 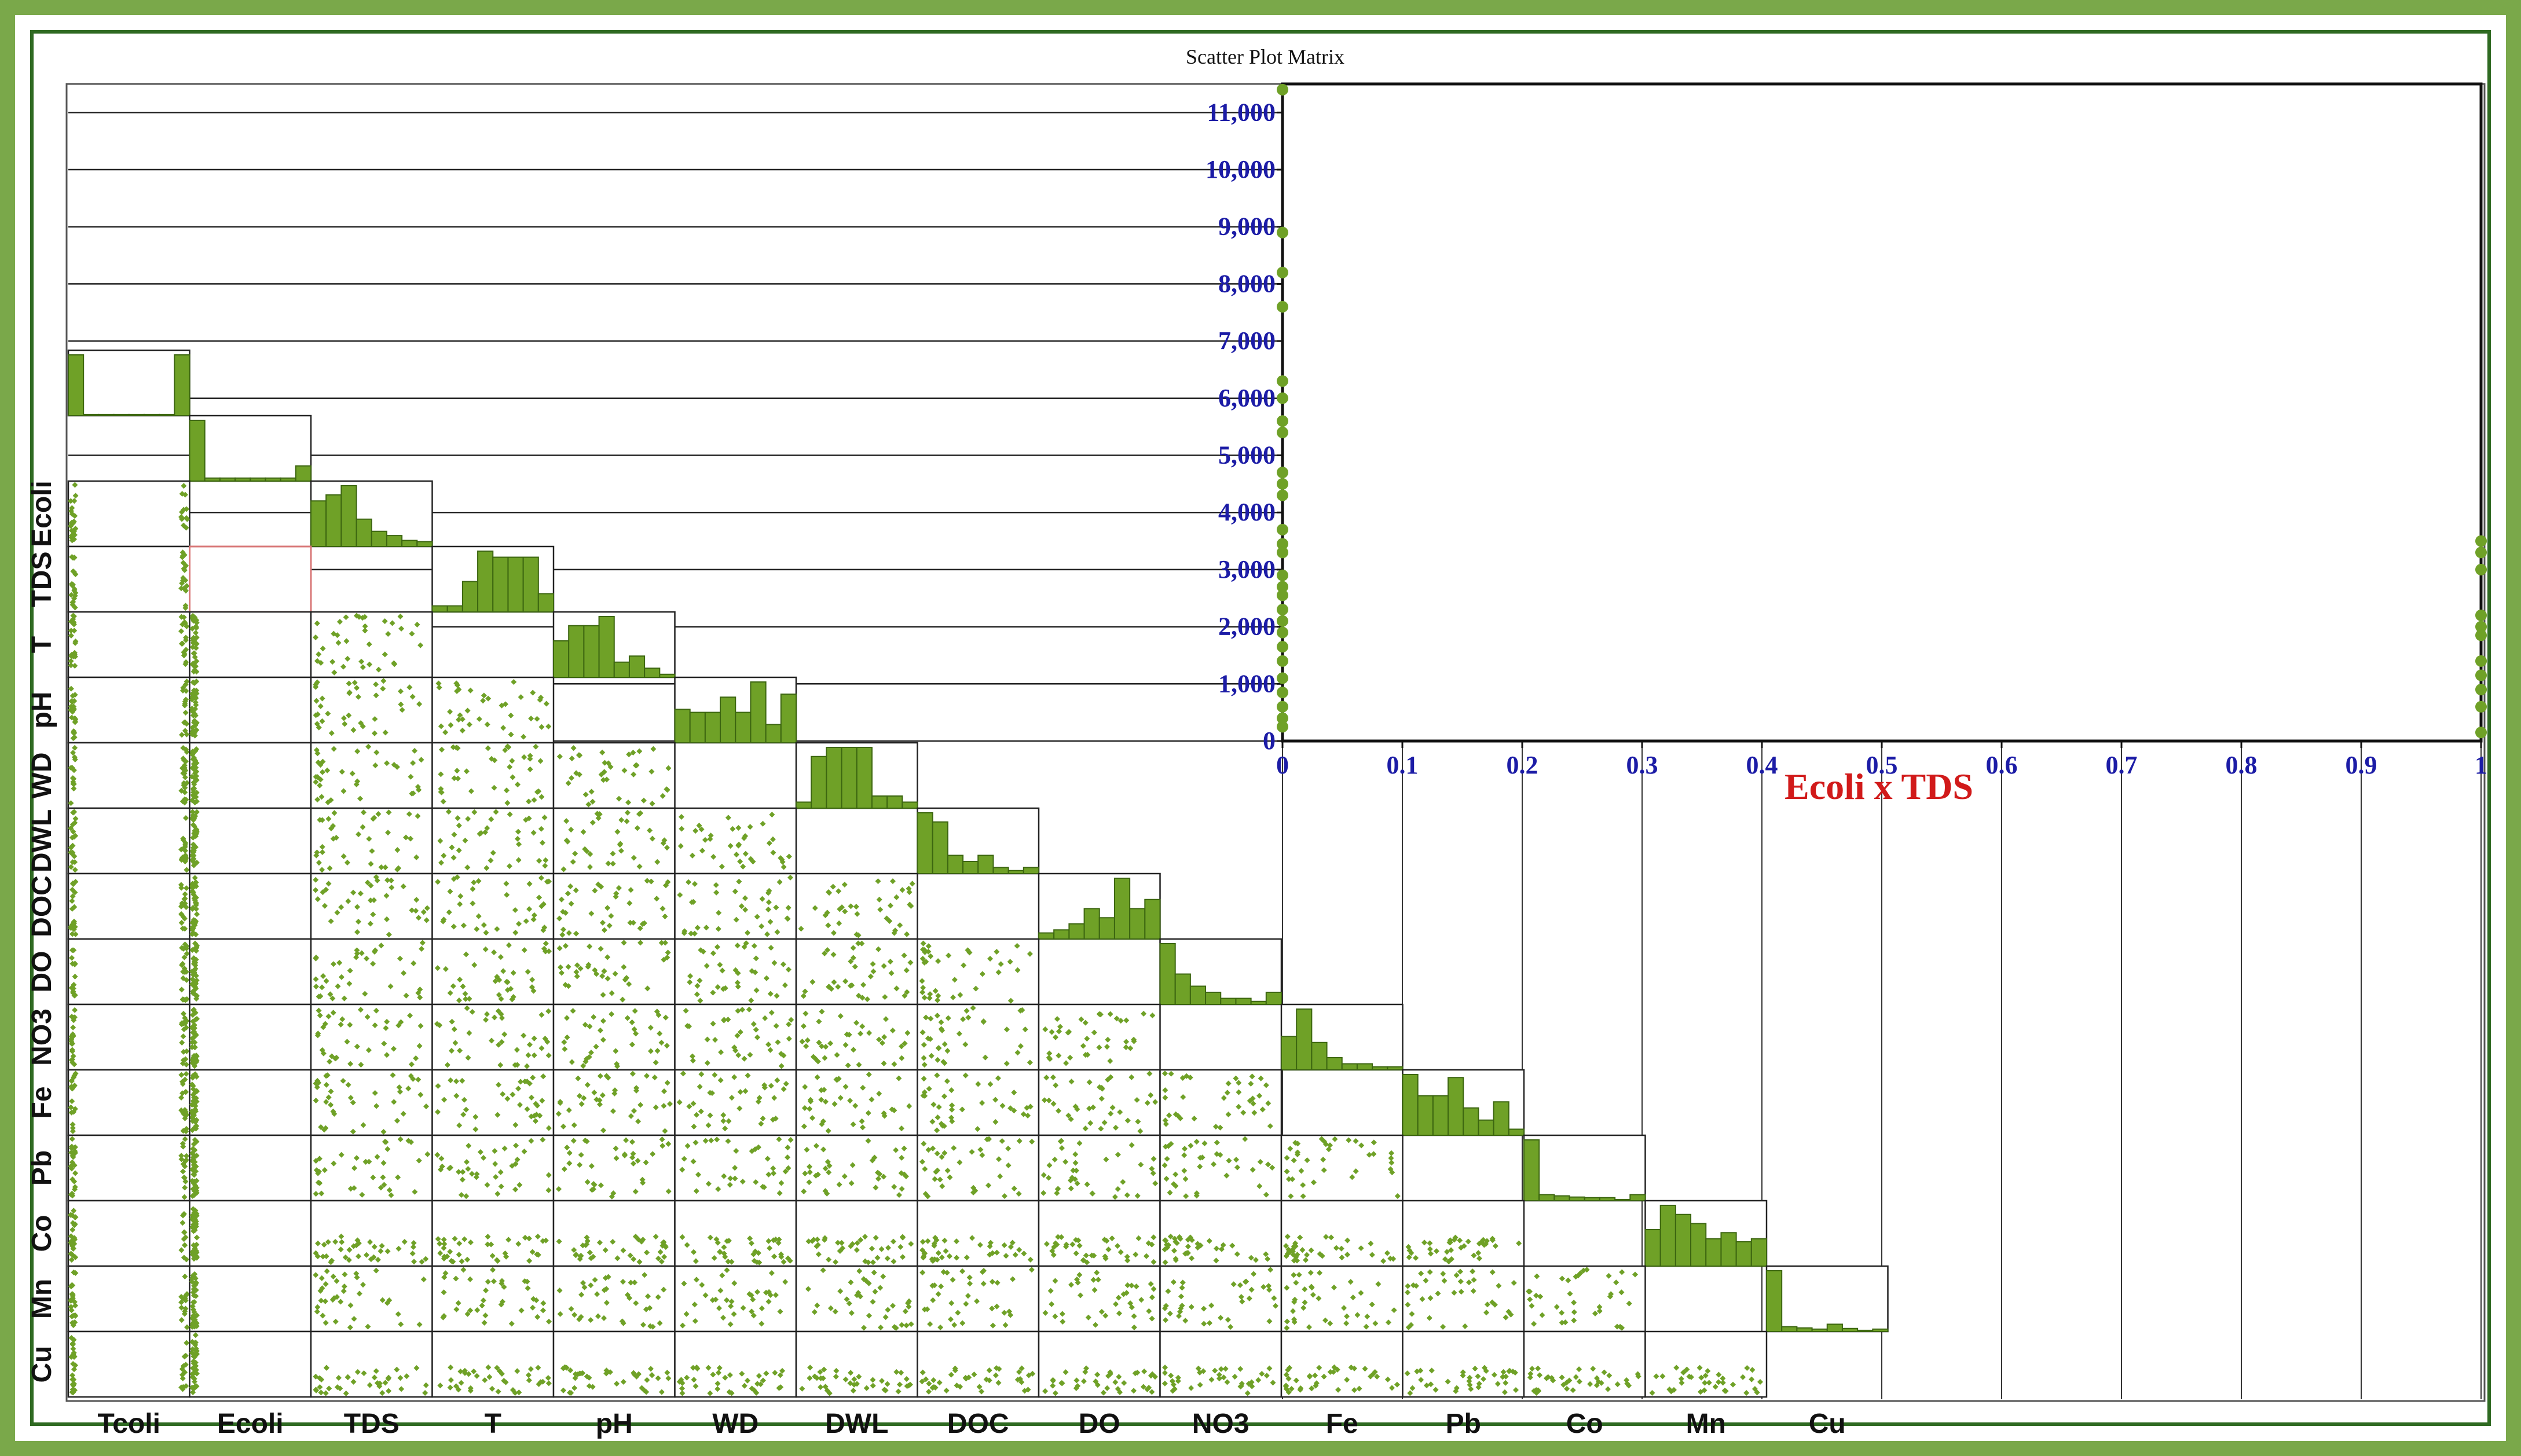 What do you see at coordinates (1282, 718) in the screenshot?
I see `overlay-point` at bounding box center [1282, 718].